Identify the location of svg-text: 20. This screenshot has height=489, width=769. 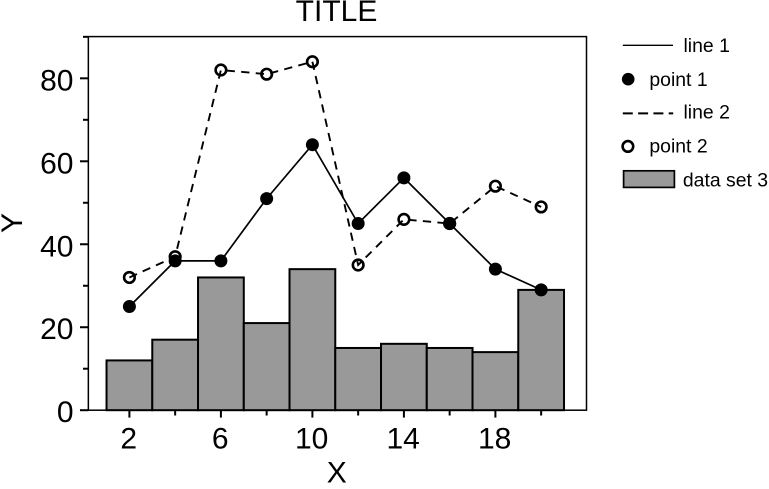
(56, 329).